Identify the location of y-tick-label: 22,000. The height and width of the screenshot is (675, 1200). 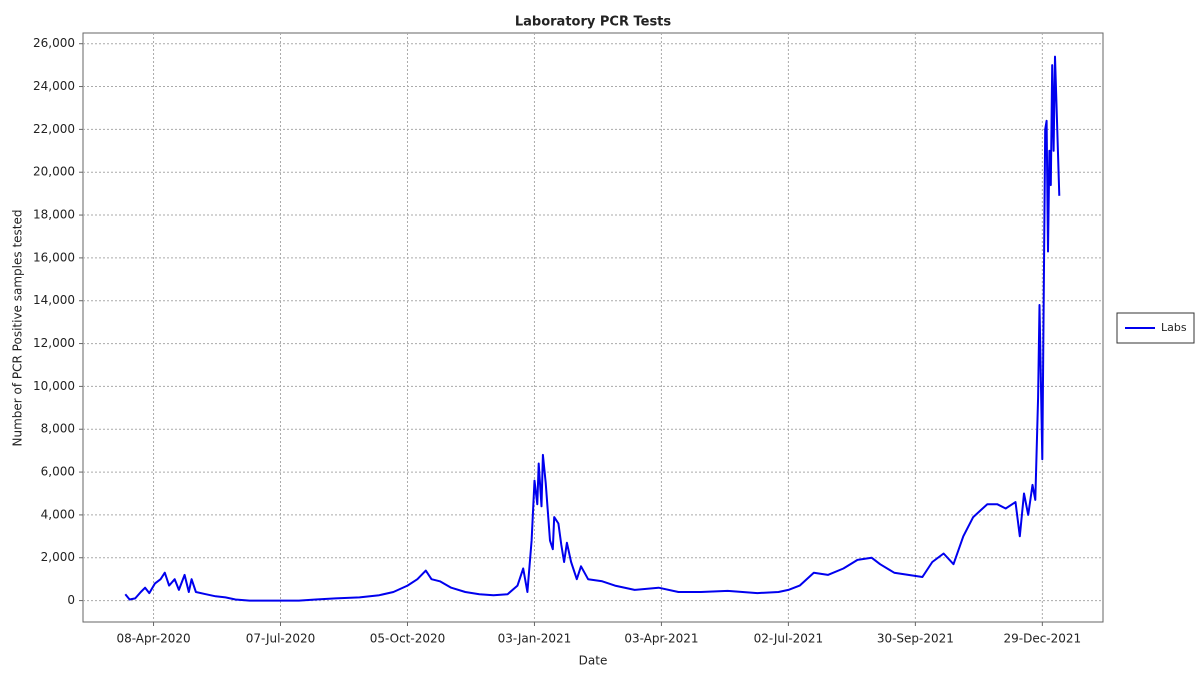
(54, 129).